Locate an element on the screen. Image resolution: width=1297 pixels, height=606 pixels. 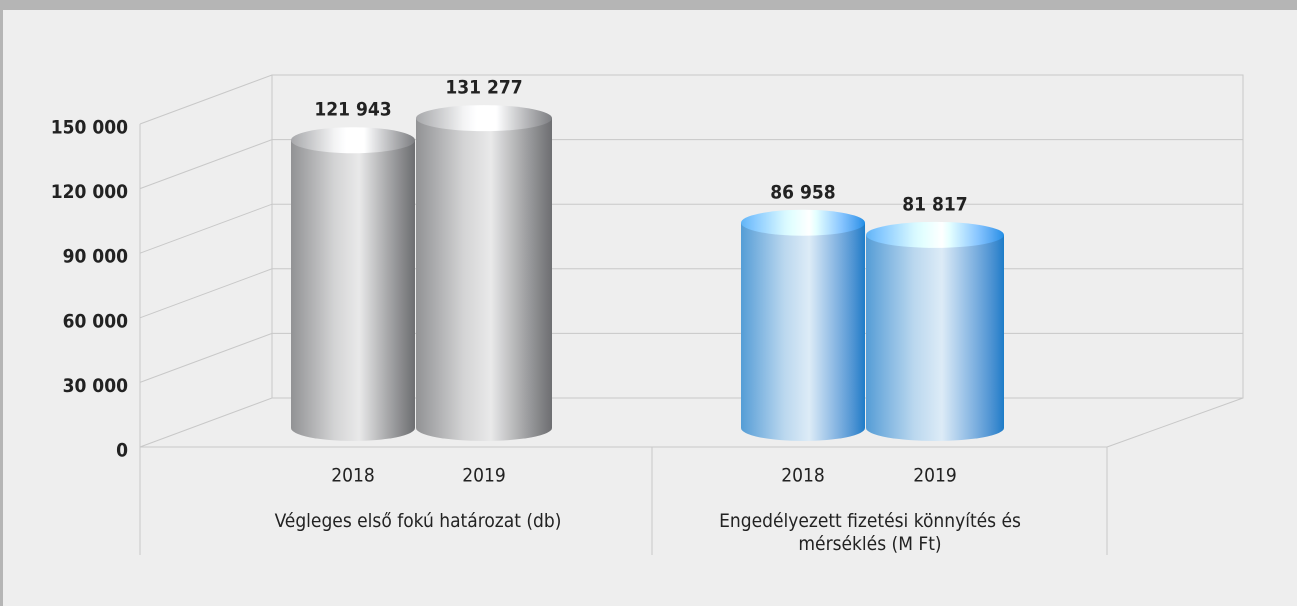
group-label: Végleges első fokú határozat (db) is located at coordinates (418, 521).